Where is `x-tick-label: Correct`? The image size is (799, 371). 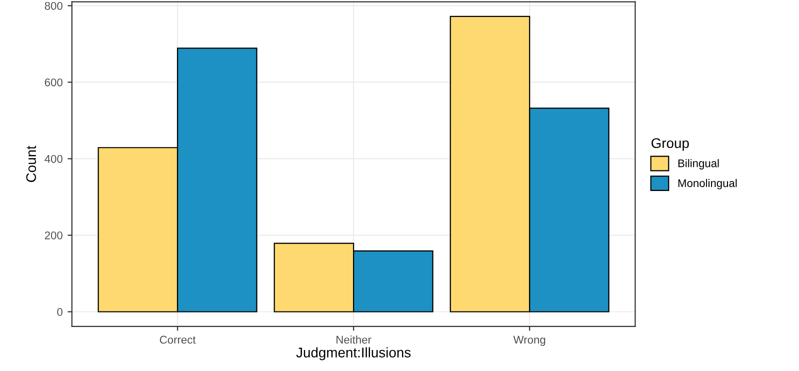 x-tick-label: Correct is located at coordinates (178, 340).